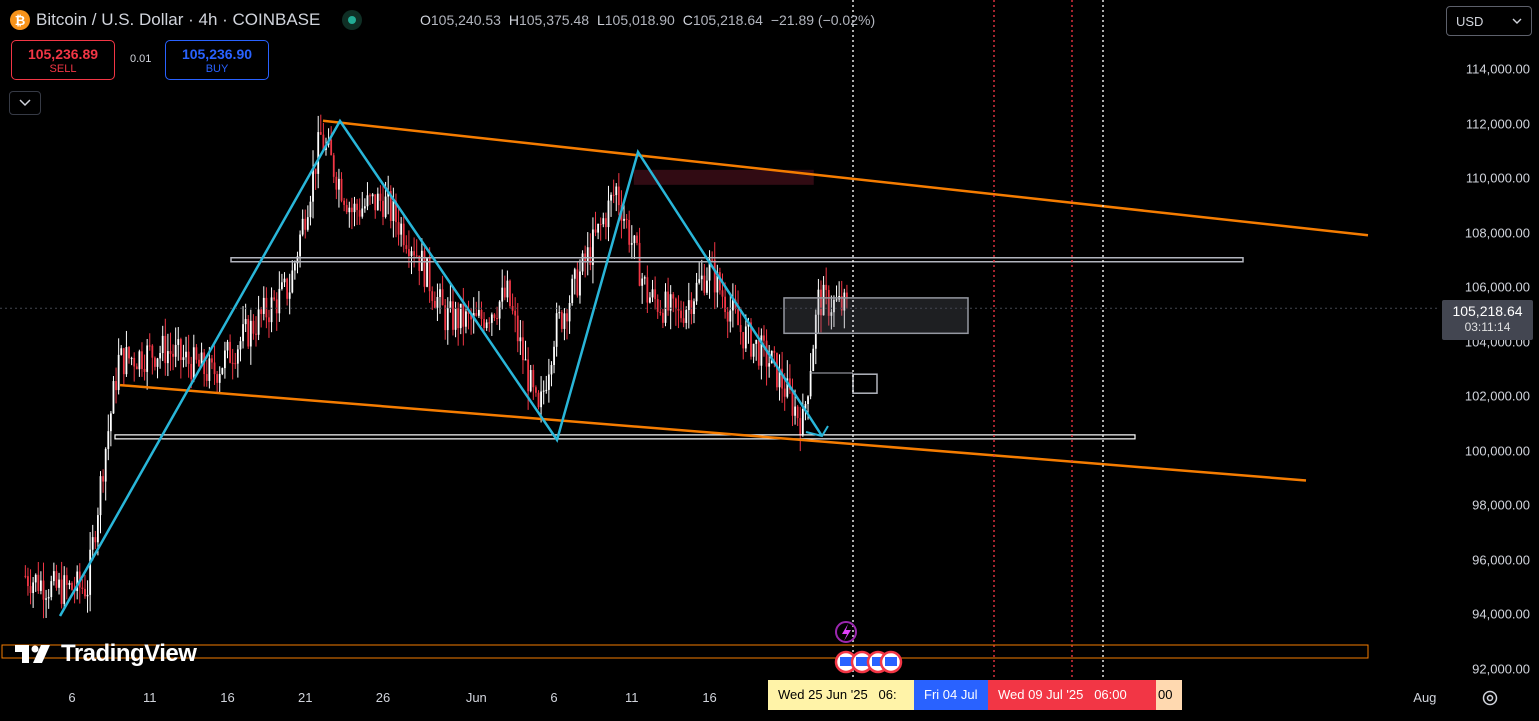 The width and height of the screenshot is (1539, 721). I want to click on price-tick-label: 114,000.00, so click(1497, 69).